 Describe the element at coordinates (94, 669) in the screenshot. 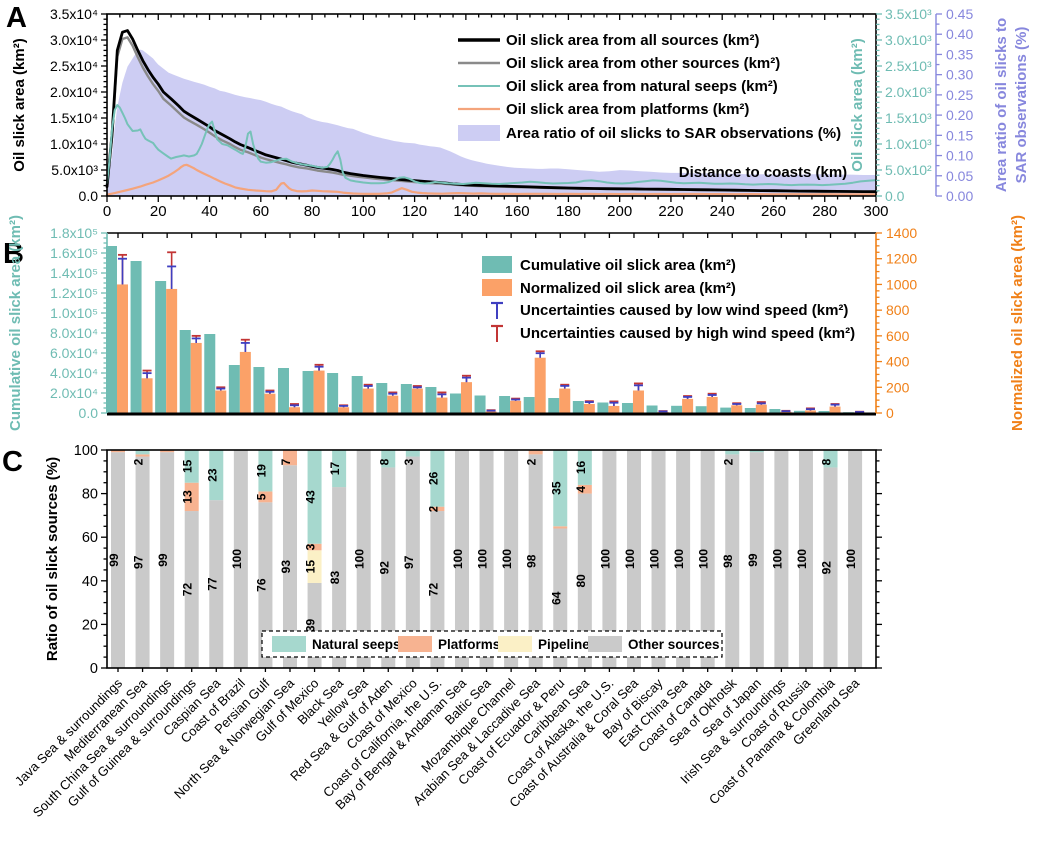

I see `y-left-tick-label: 0` at that location.